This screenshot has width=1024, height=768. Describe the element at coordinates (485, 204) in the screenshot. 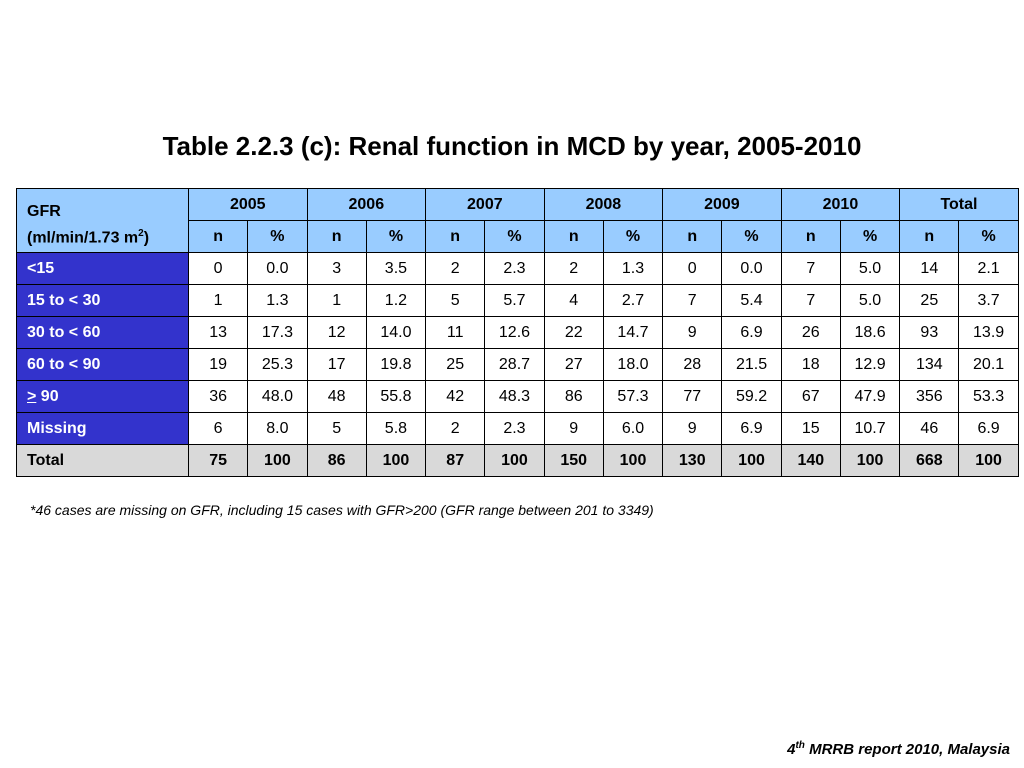

I see `year-header: 2007` at that location.